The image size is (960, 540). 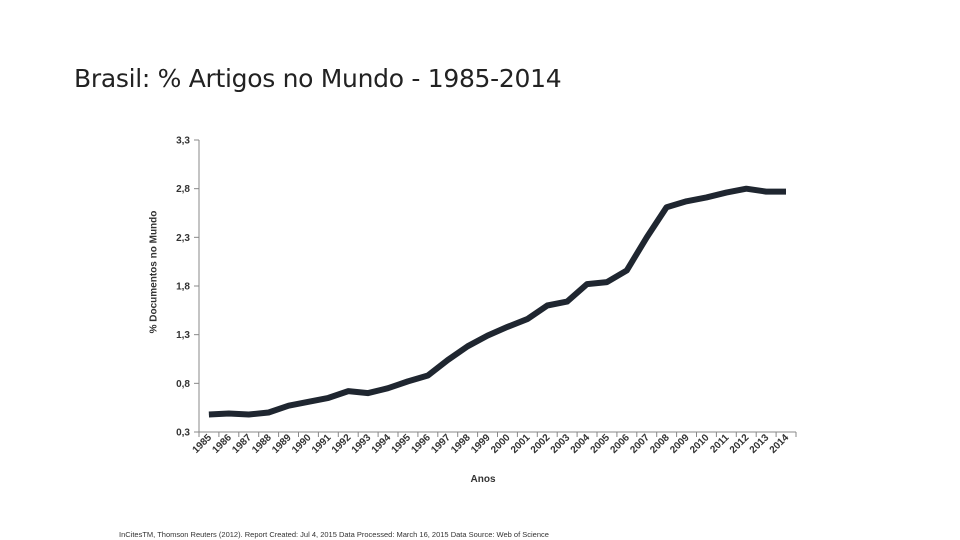 I want to click on x-tick-label: 2013, so click(x=760, y=444).